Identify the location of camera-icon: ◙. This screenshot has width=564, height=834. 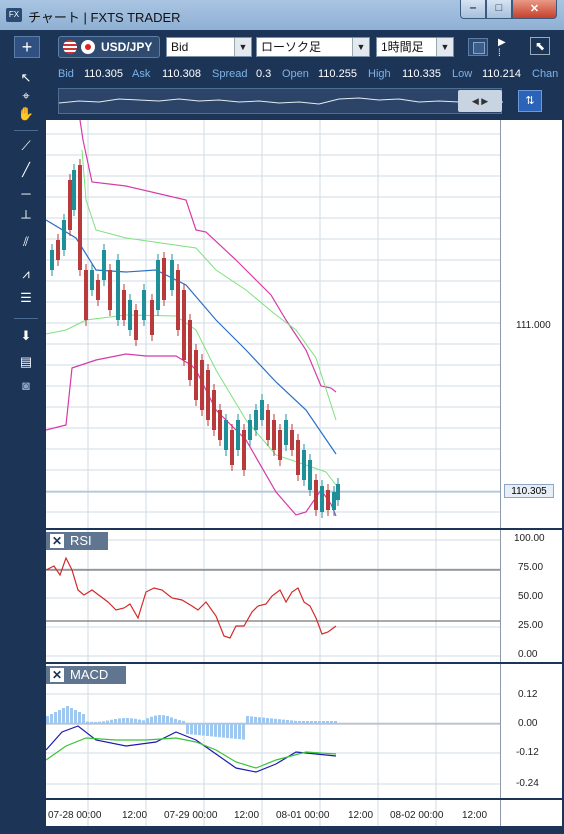
(26, 385).